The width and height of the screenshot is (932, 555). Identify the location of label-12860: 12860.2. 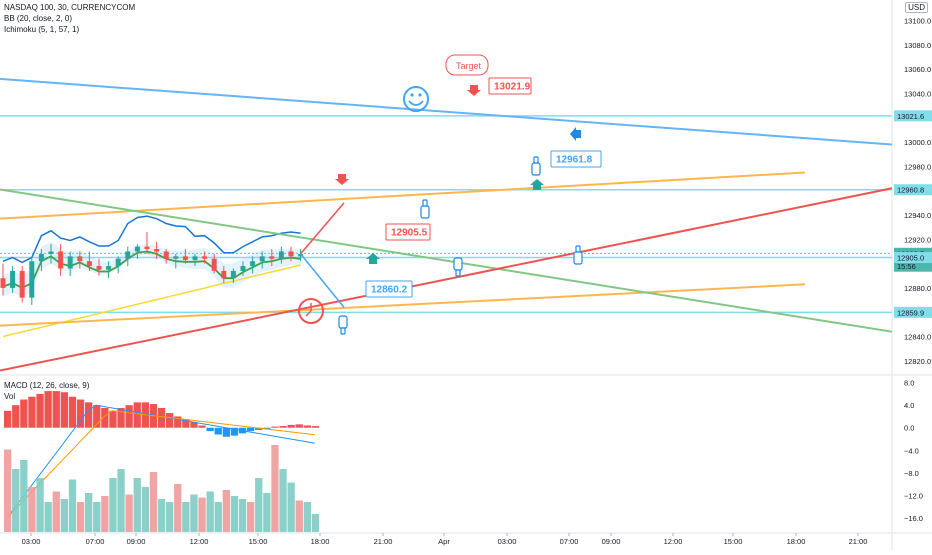
(389, 289).